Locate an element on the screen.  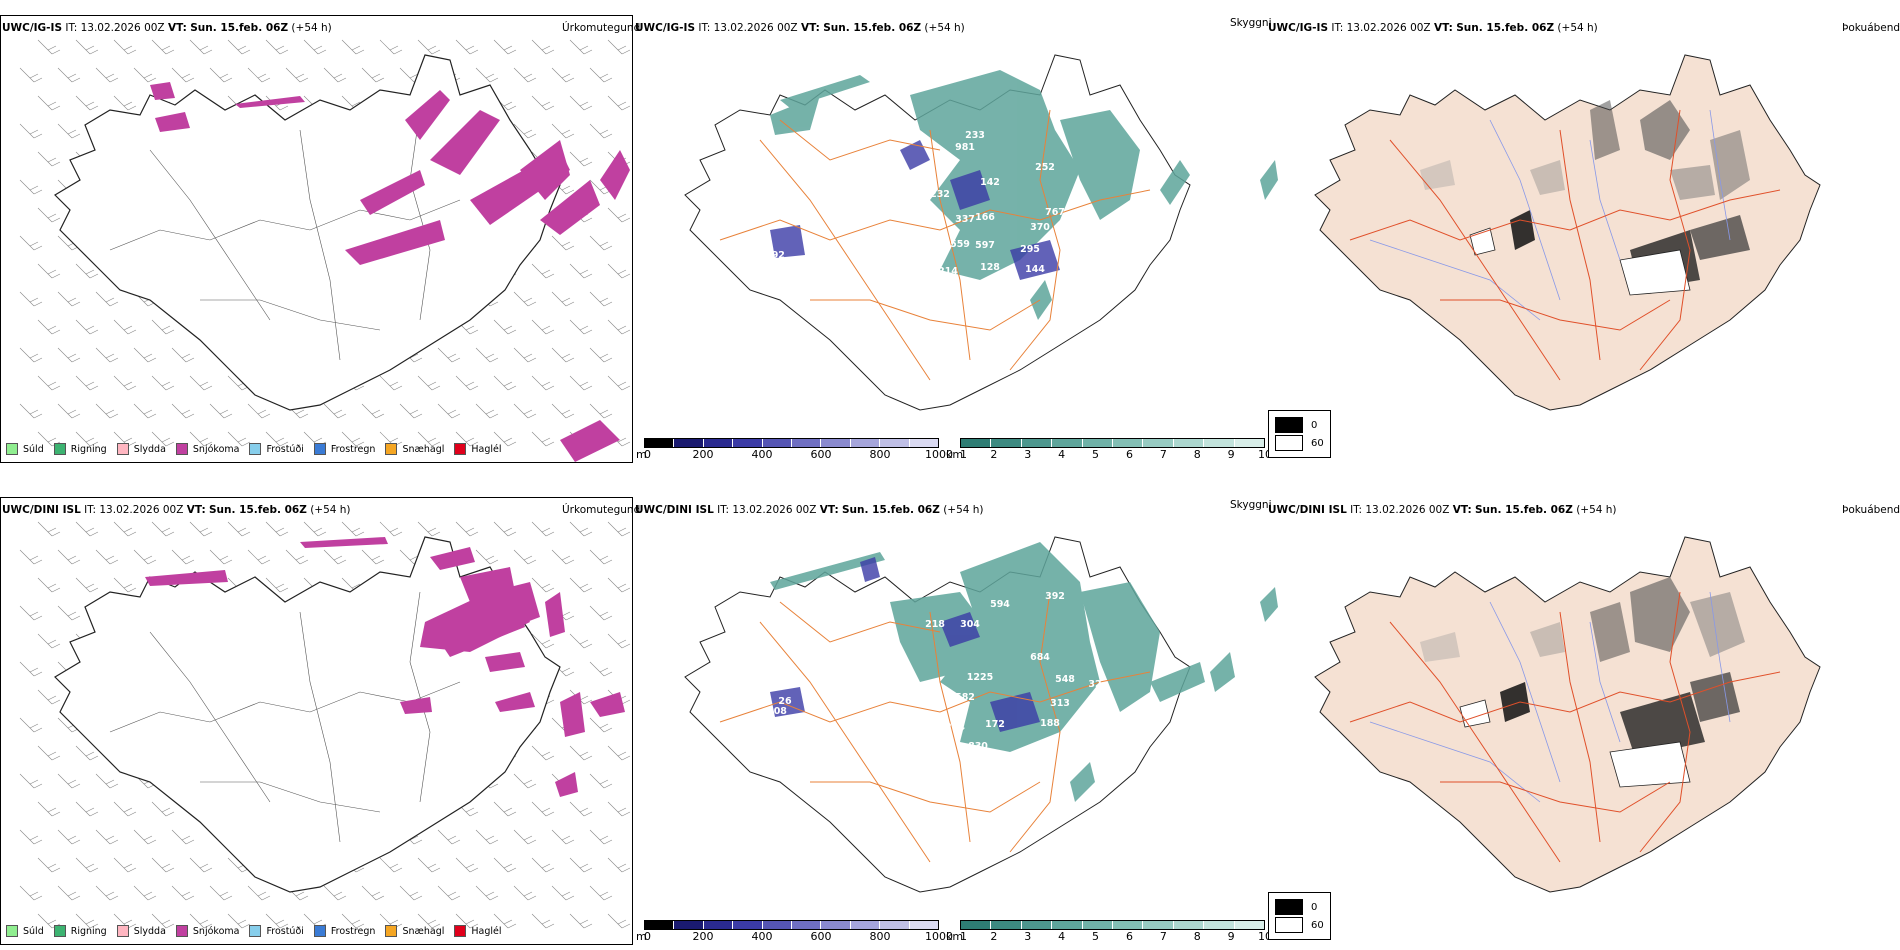
precip-type-map is located at coordinates (325, 725).